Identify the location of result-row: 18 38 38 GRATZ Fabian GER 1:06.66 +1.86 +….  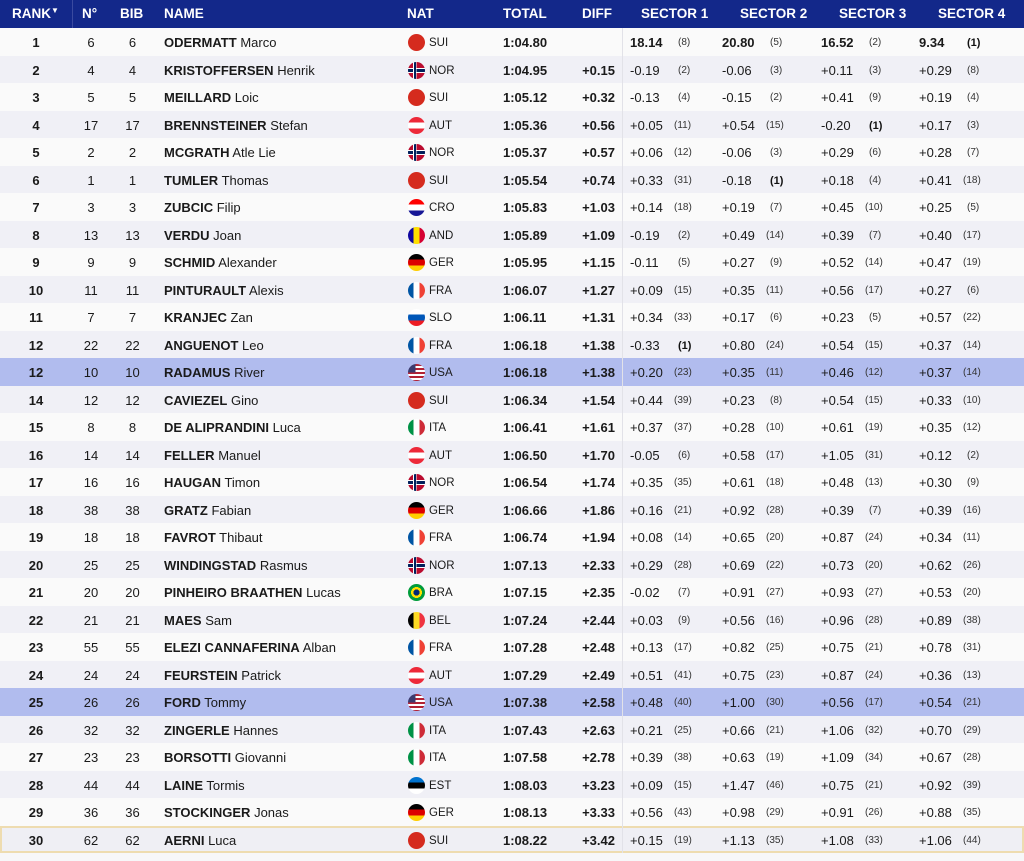
(512, 509).